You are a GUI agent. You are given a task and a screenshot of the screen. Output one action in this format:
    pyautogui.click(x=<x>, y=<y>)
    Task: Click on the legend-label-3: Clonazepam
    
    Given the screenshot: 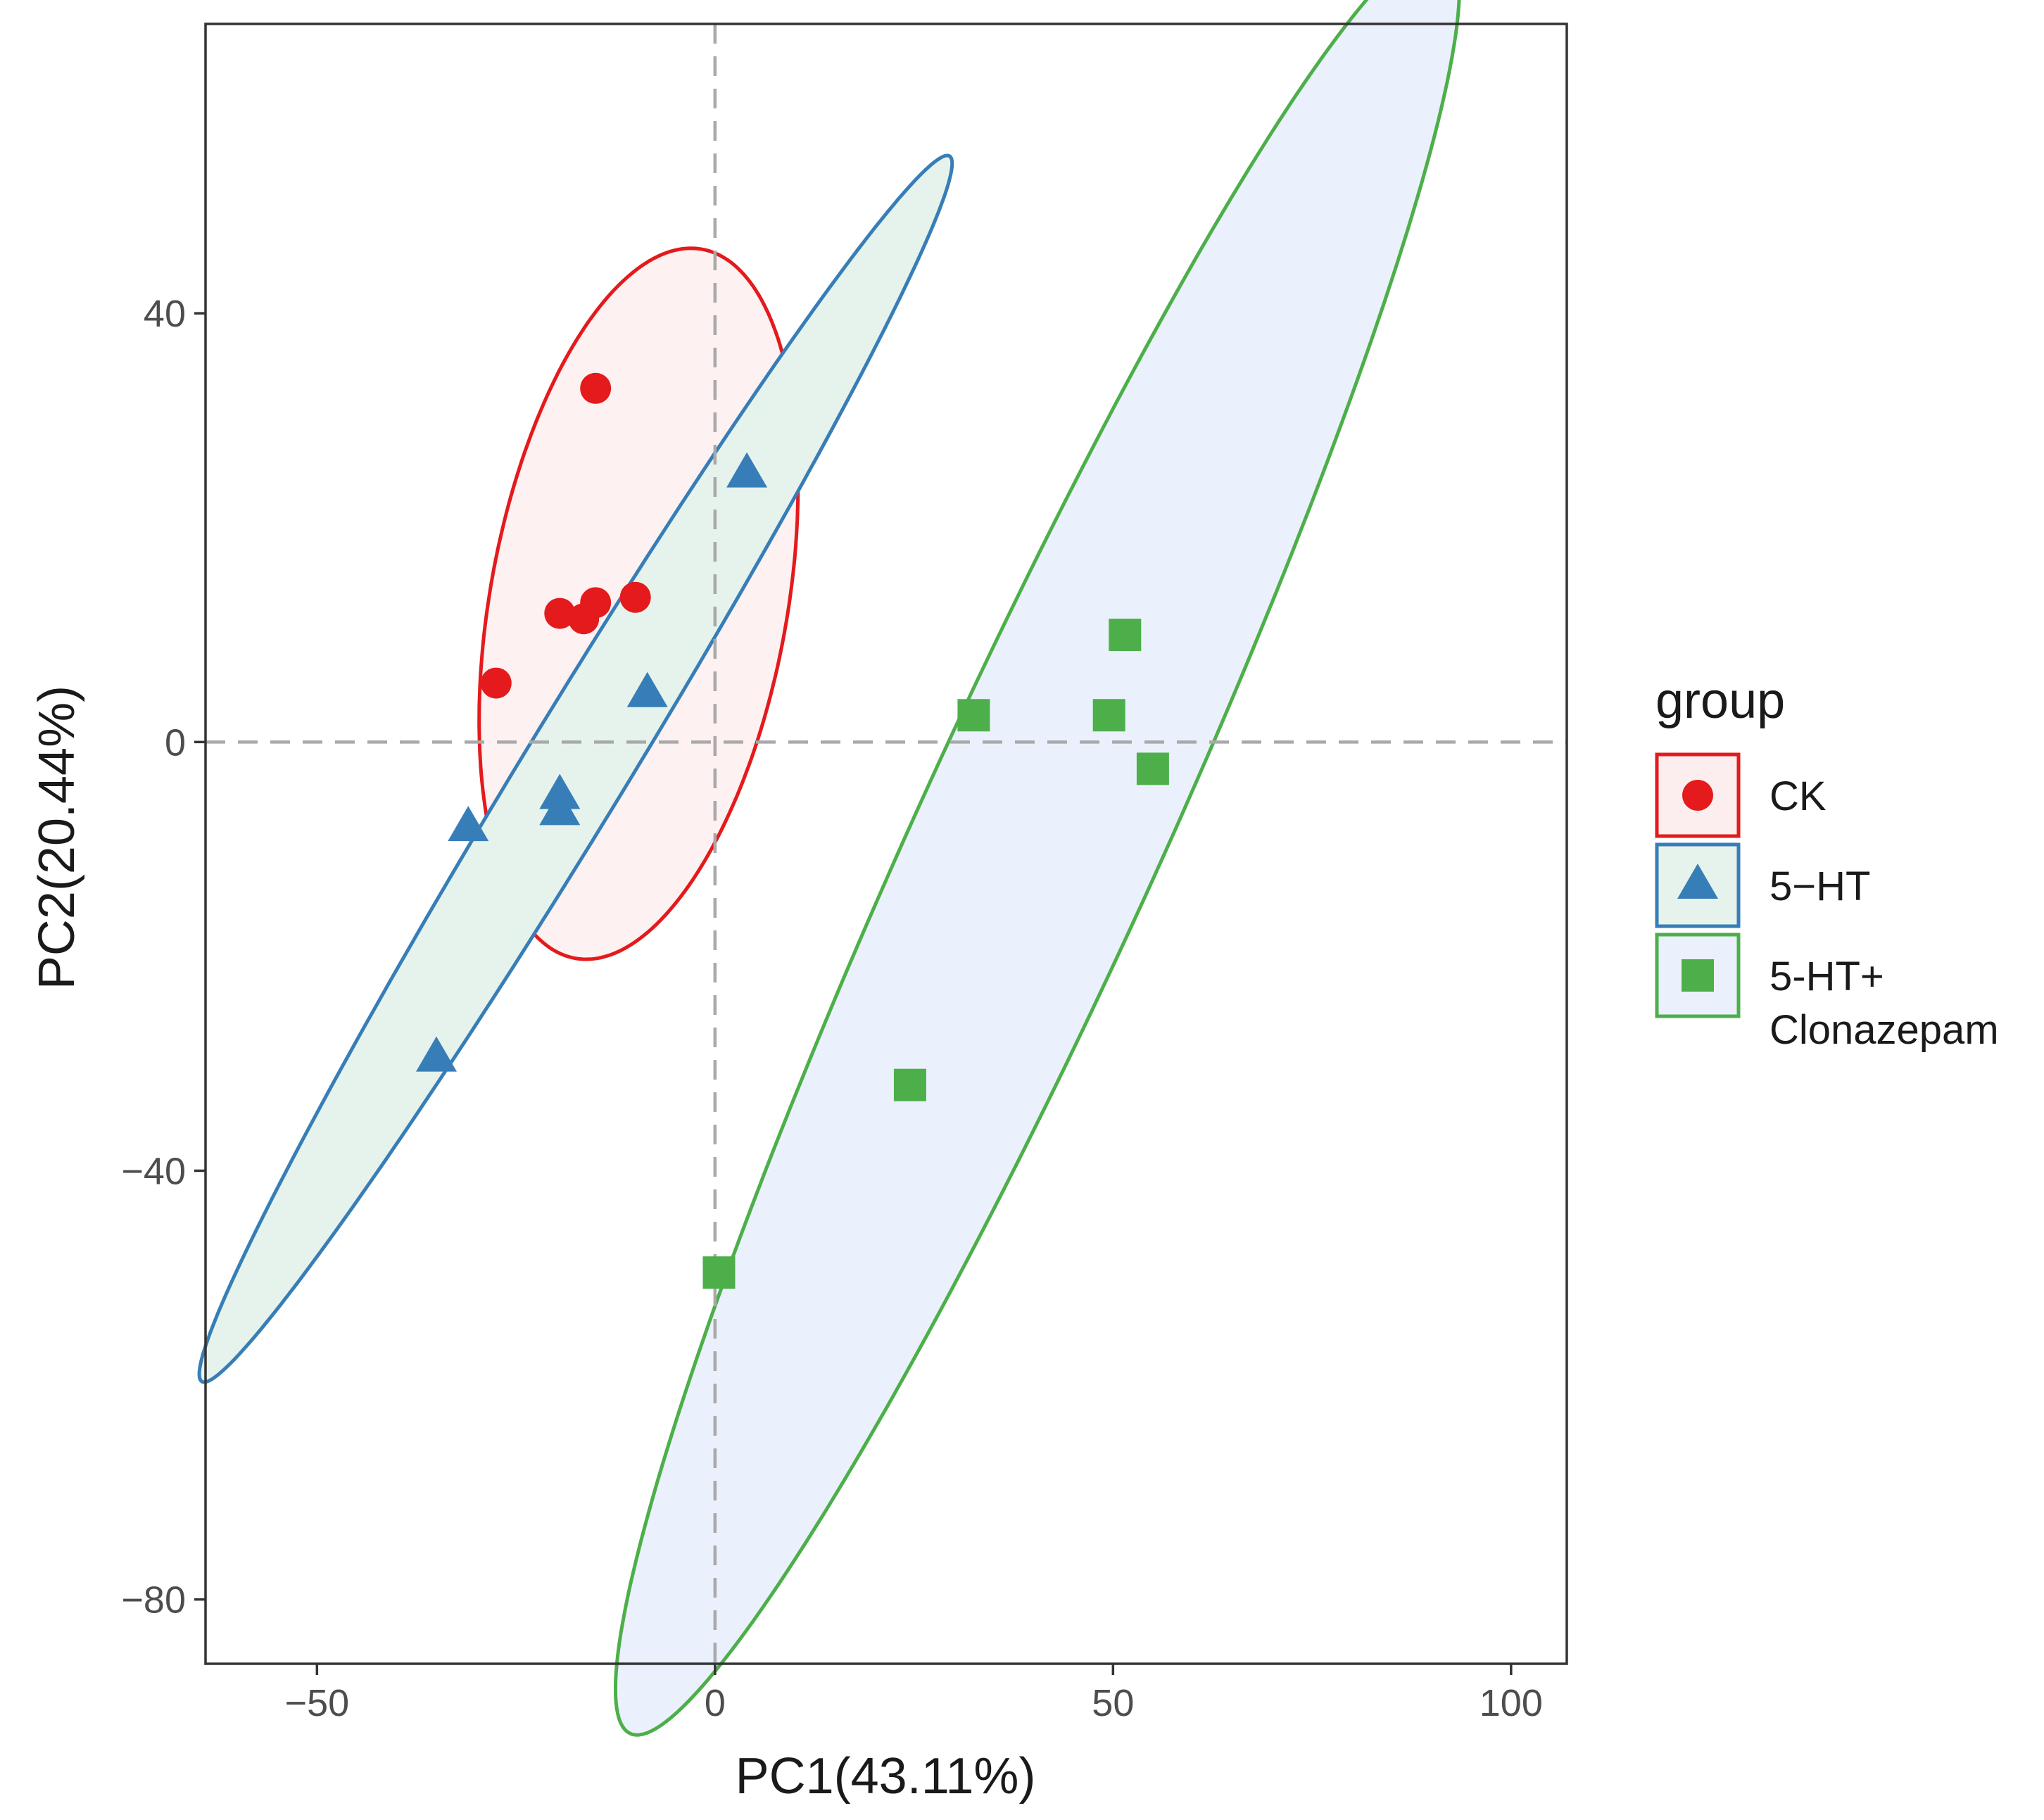 What is the action you would take?
    pyautogui.click(x=1884, y=1030)
    